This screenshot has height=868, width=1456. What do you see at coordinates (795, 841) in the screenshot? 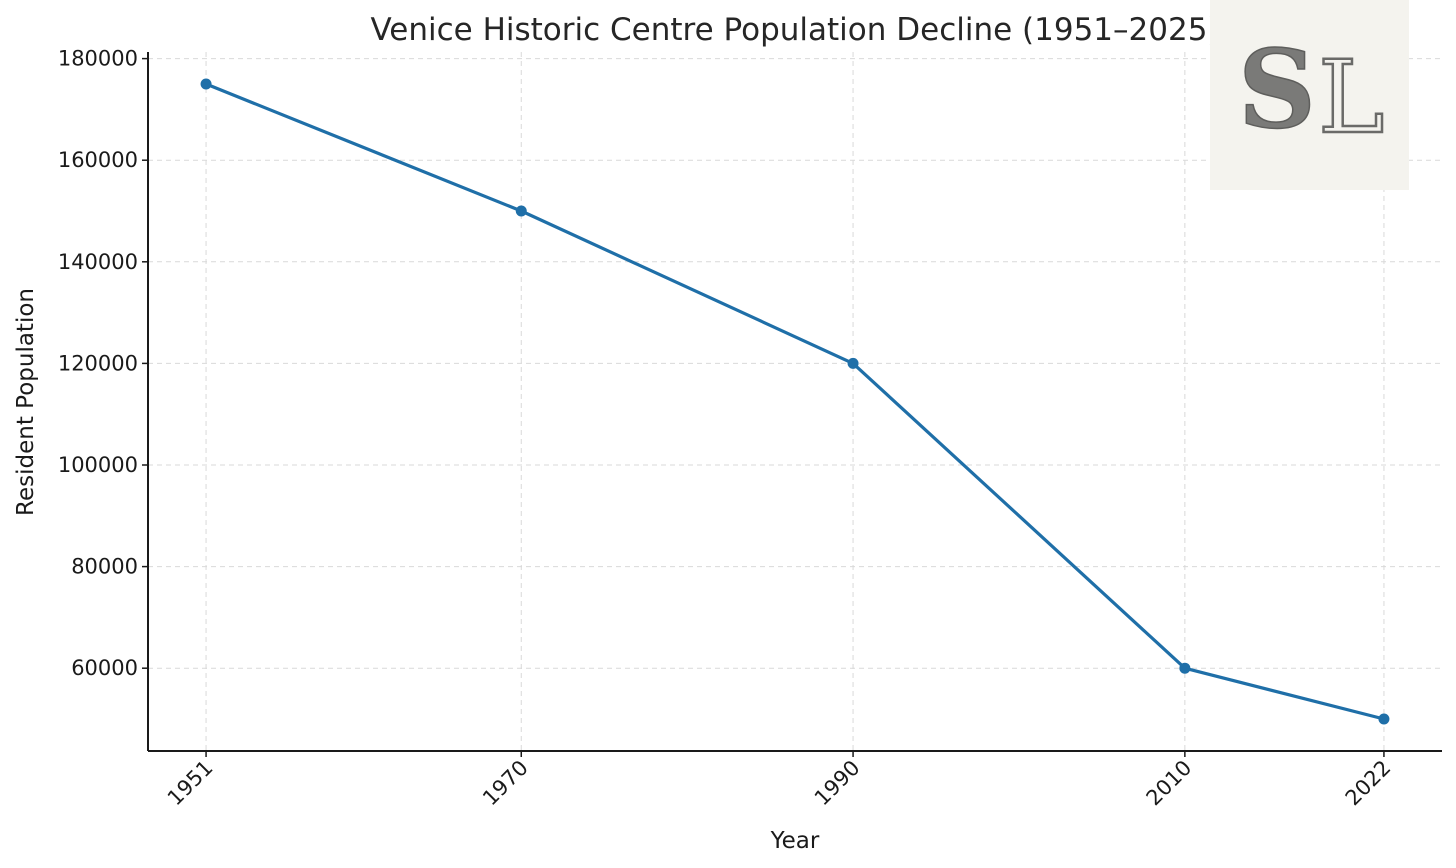
I see `x-axis-label: Year` at bounding box center [795, 841].